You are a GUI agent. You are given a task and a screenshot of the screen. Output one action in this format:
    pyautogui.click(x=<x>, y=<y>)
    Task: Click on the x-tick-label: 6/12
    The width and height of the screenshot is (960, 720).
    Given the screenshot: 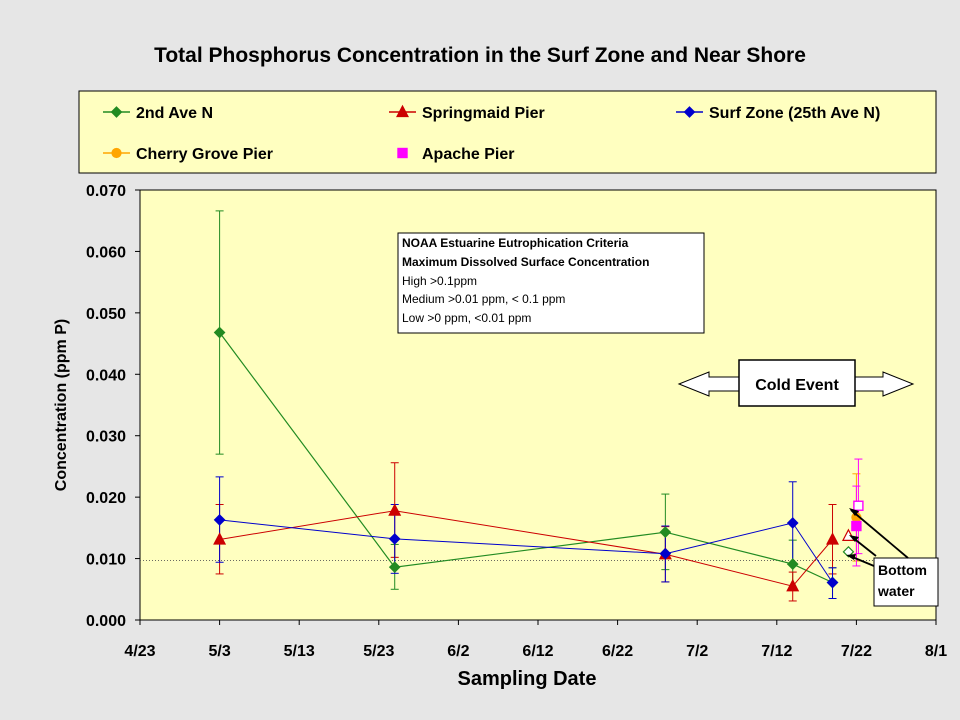 What is the action you would take?
    pyautogui.click(x=537, y=651)
    